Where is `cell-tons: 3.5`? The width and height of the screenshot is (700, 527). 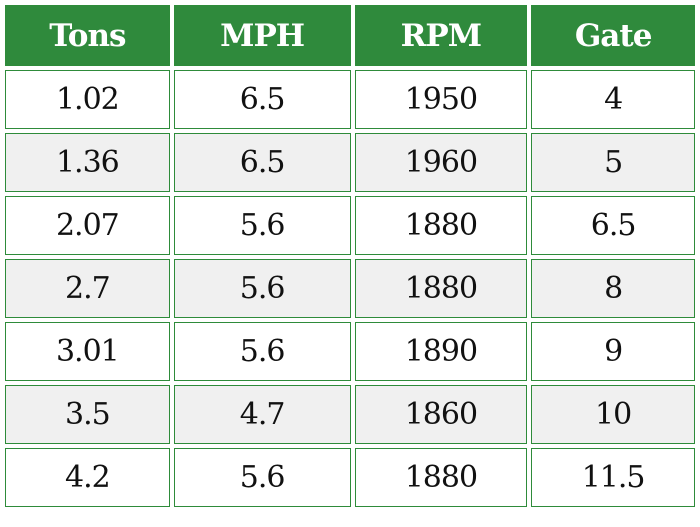 cell-tons: 3.5 is located at coordinates (87, 414).